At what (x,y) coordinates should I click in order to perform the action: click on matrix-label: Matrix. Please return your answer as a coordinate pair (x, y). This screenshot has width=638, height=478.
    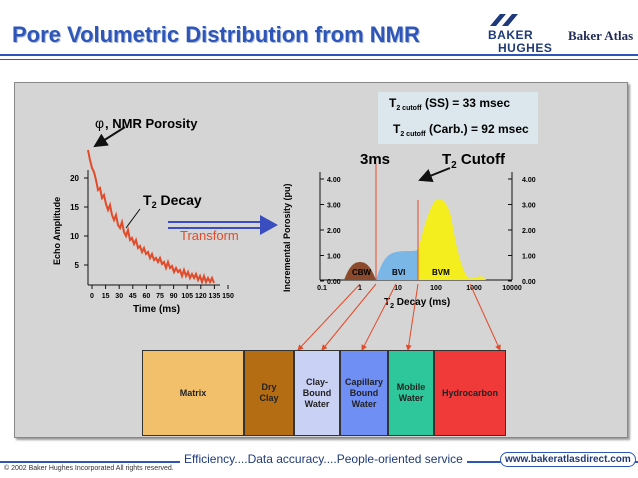
    Looking at the image, I should click on (193, 392).